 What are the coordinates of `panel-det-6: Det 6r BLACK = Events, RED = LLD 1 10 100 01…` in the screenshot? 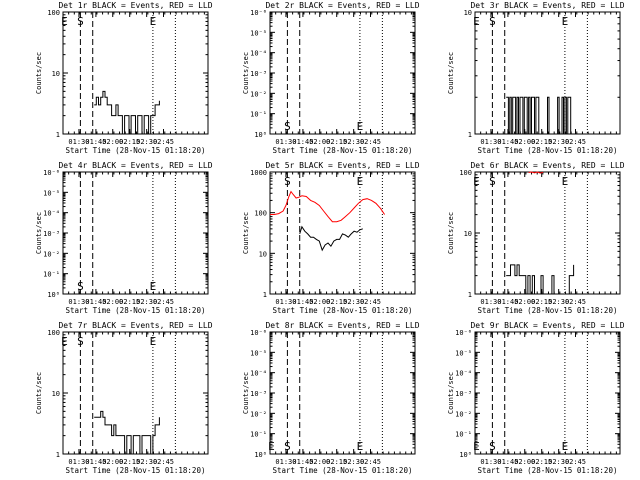 It's located at (536, 238).